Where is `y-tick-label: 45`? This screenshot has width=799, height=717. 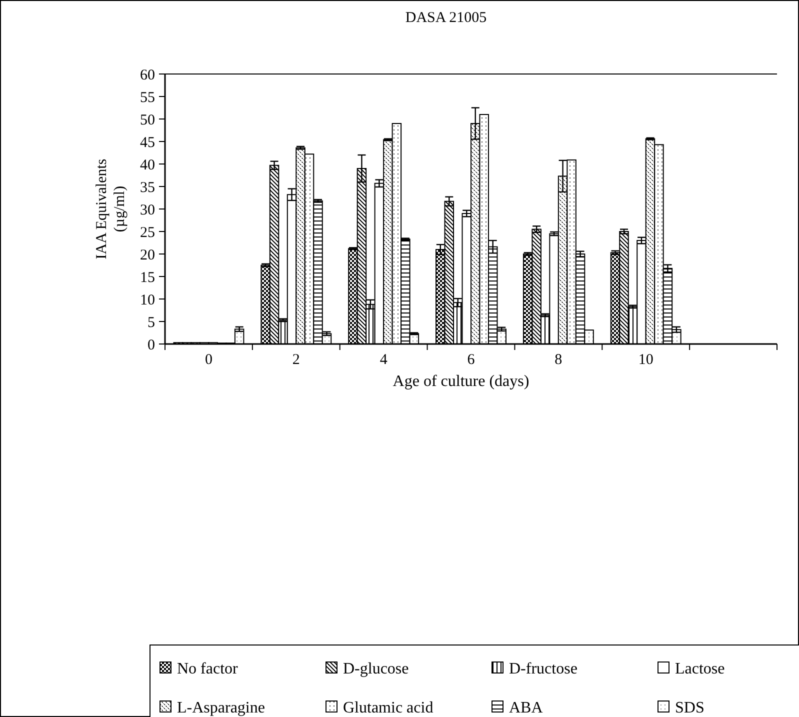
y-tick-label: 45 is located at coordinates (147, 142).